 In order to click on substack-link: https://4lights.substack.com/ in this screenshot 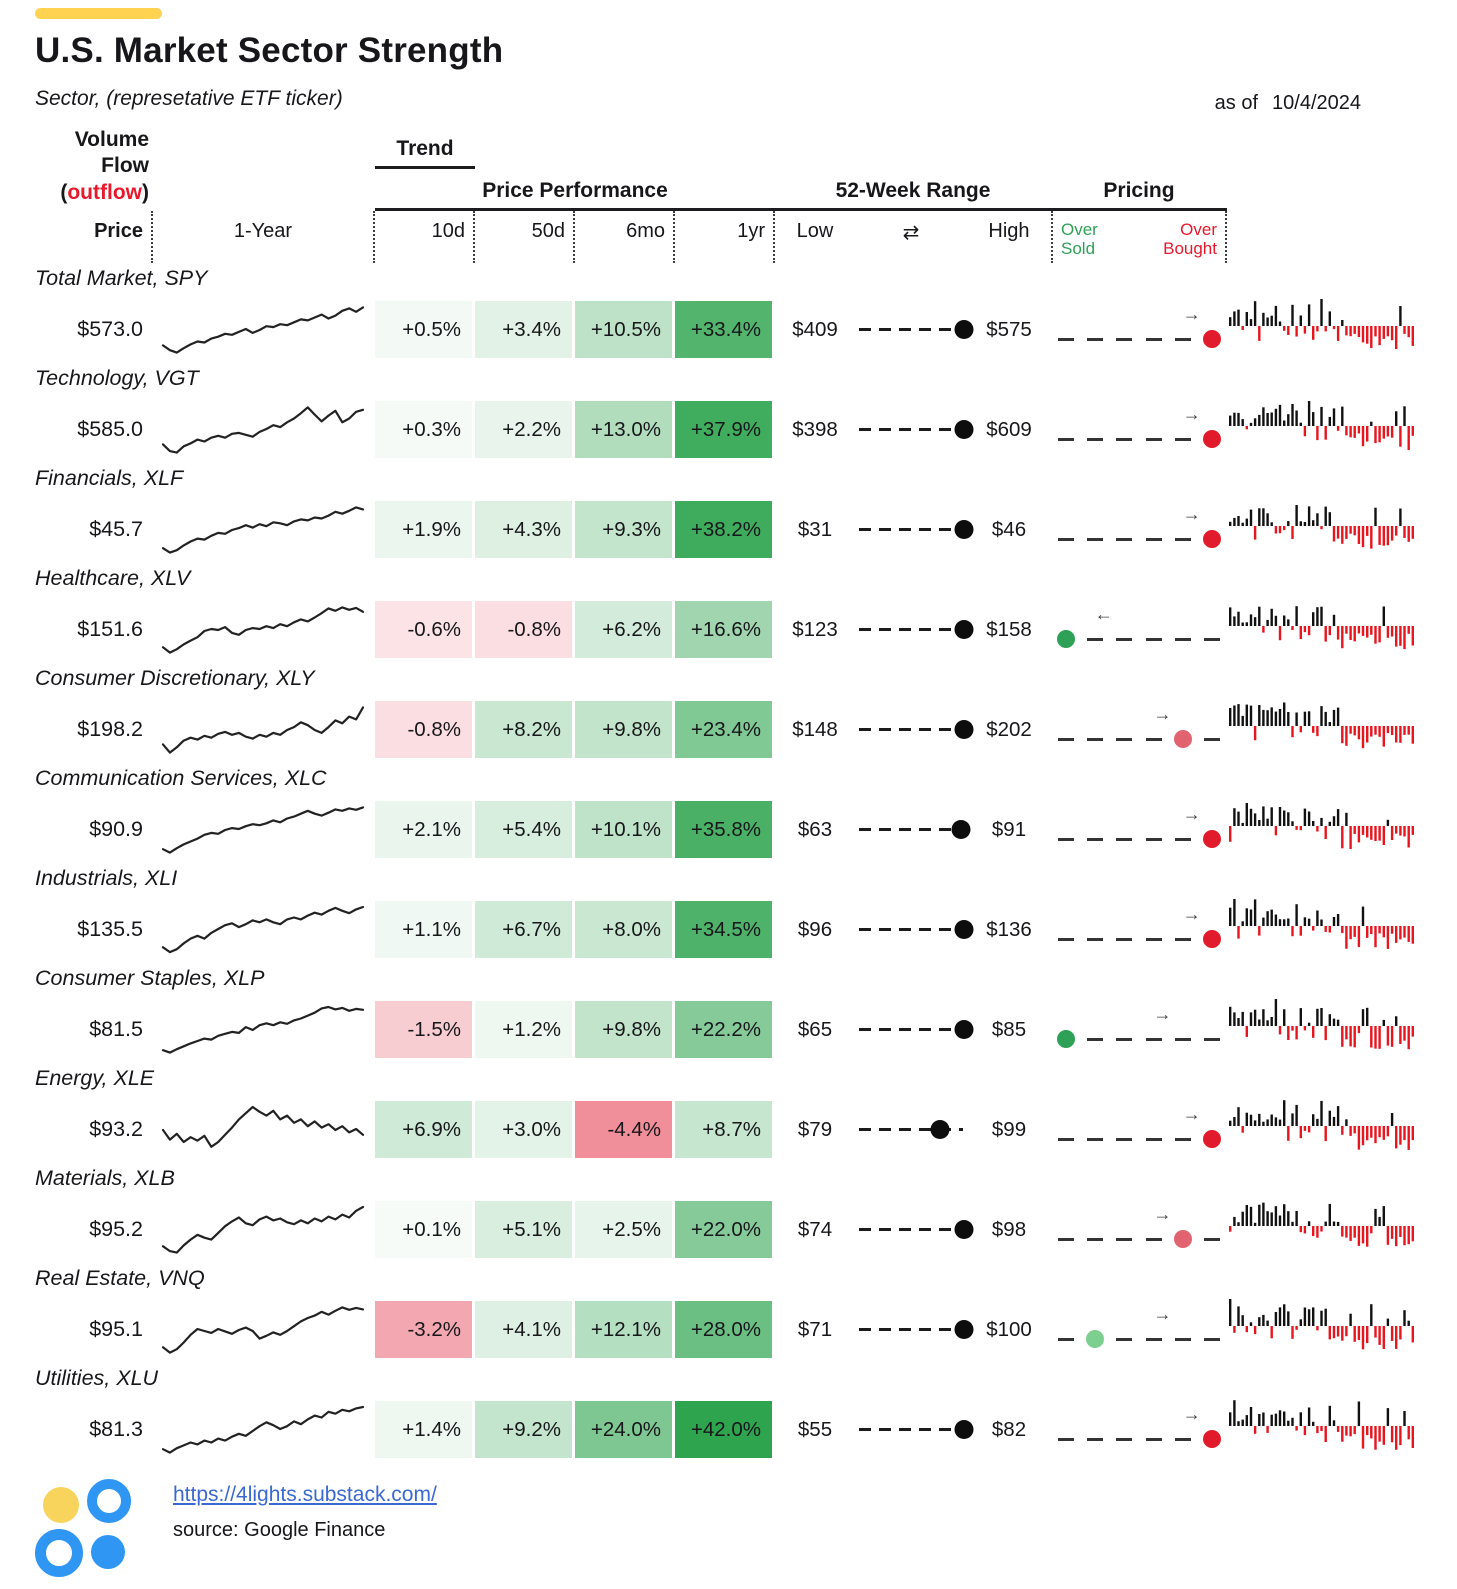, I will do `click(305, 1494)`.